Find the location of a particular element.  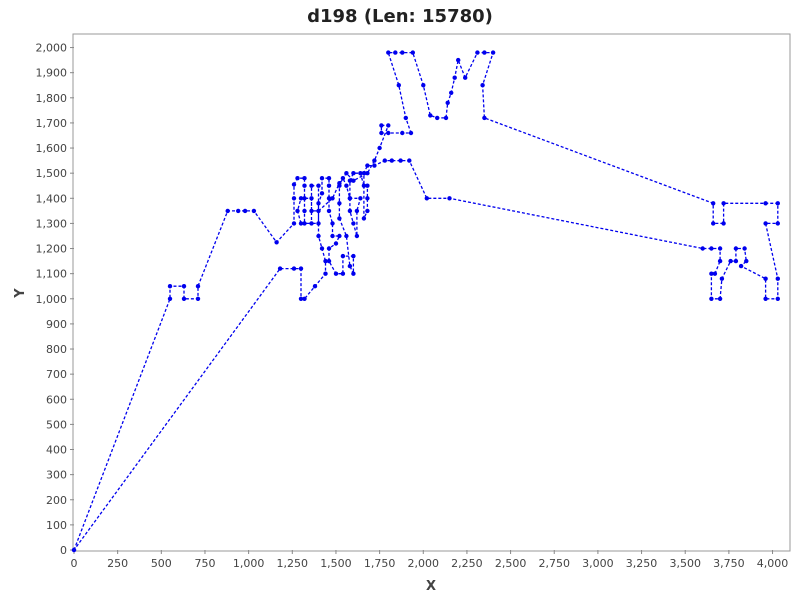

x-tick-label: 500 is located at coordinates (161, 563).